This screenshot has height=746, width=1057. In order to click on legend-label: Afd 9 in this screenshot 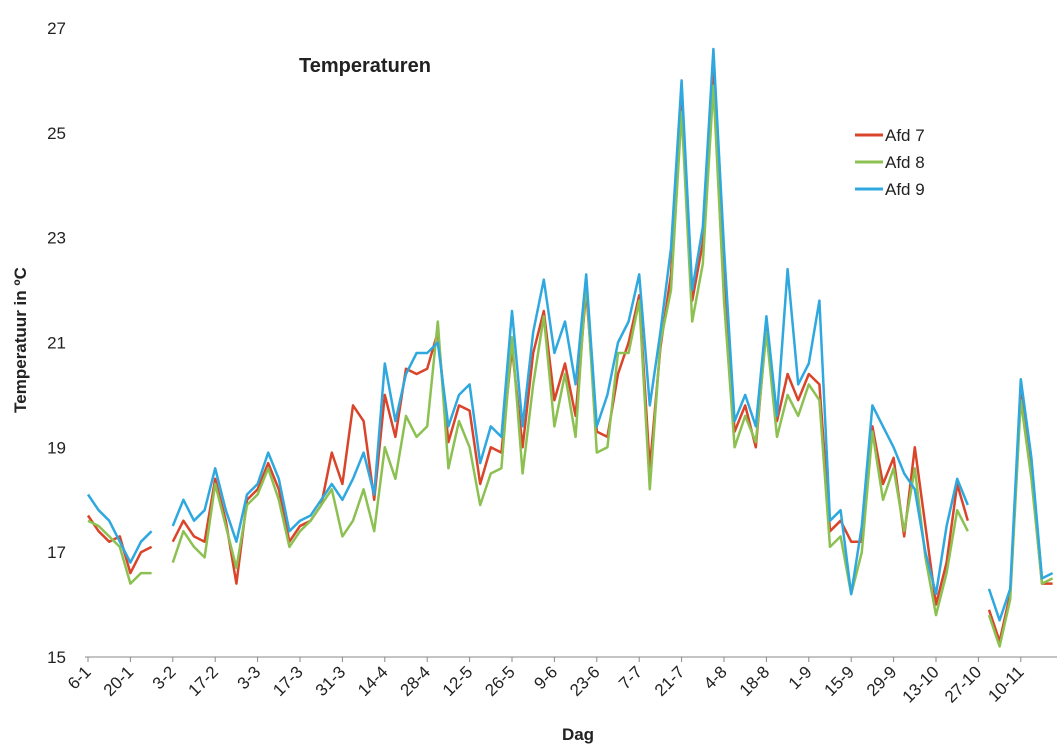, I will do `click(905, 189)`.